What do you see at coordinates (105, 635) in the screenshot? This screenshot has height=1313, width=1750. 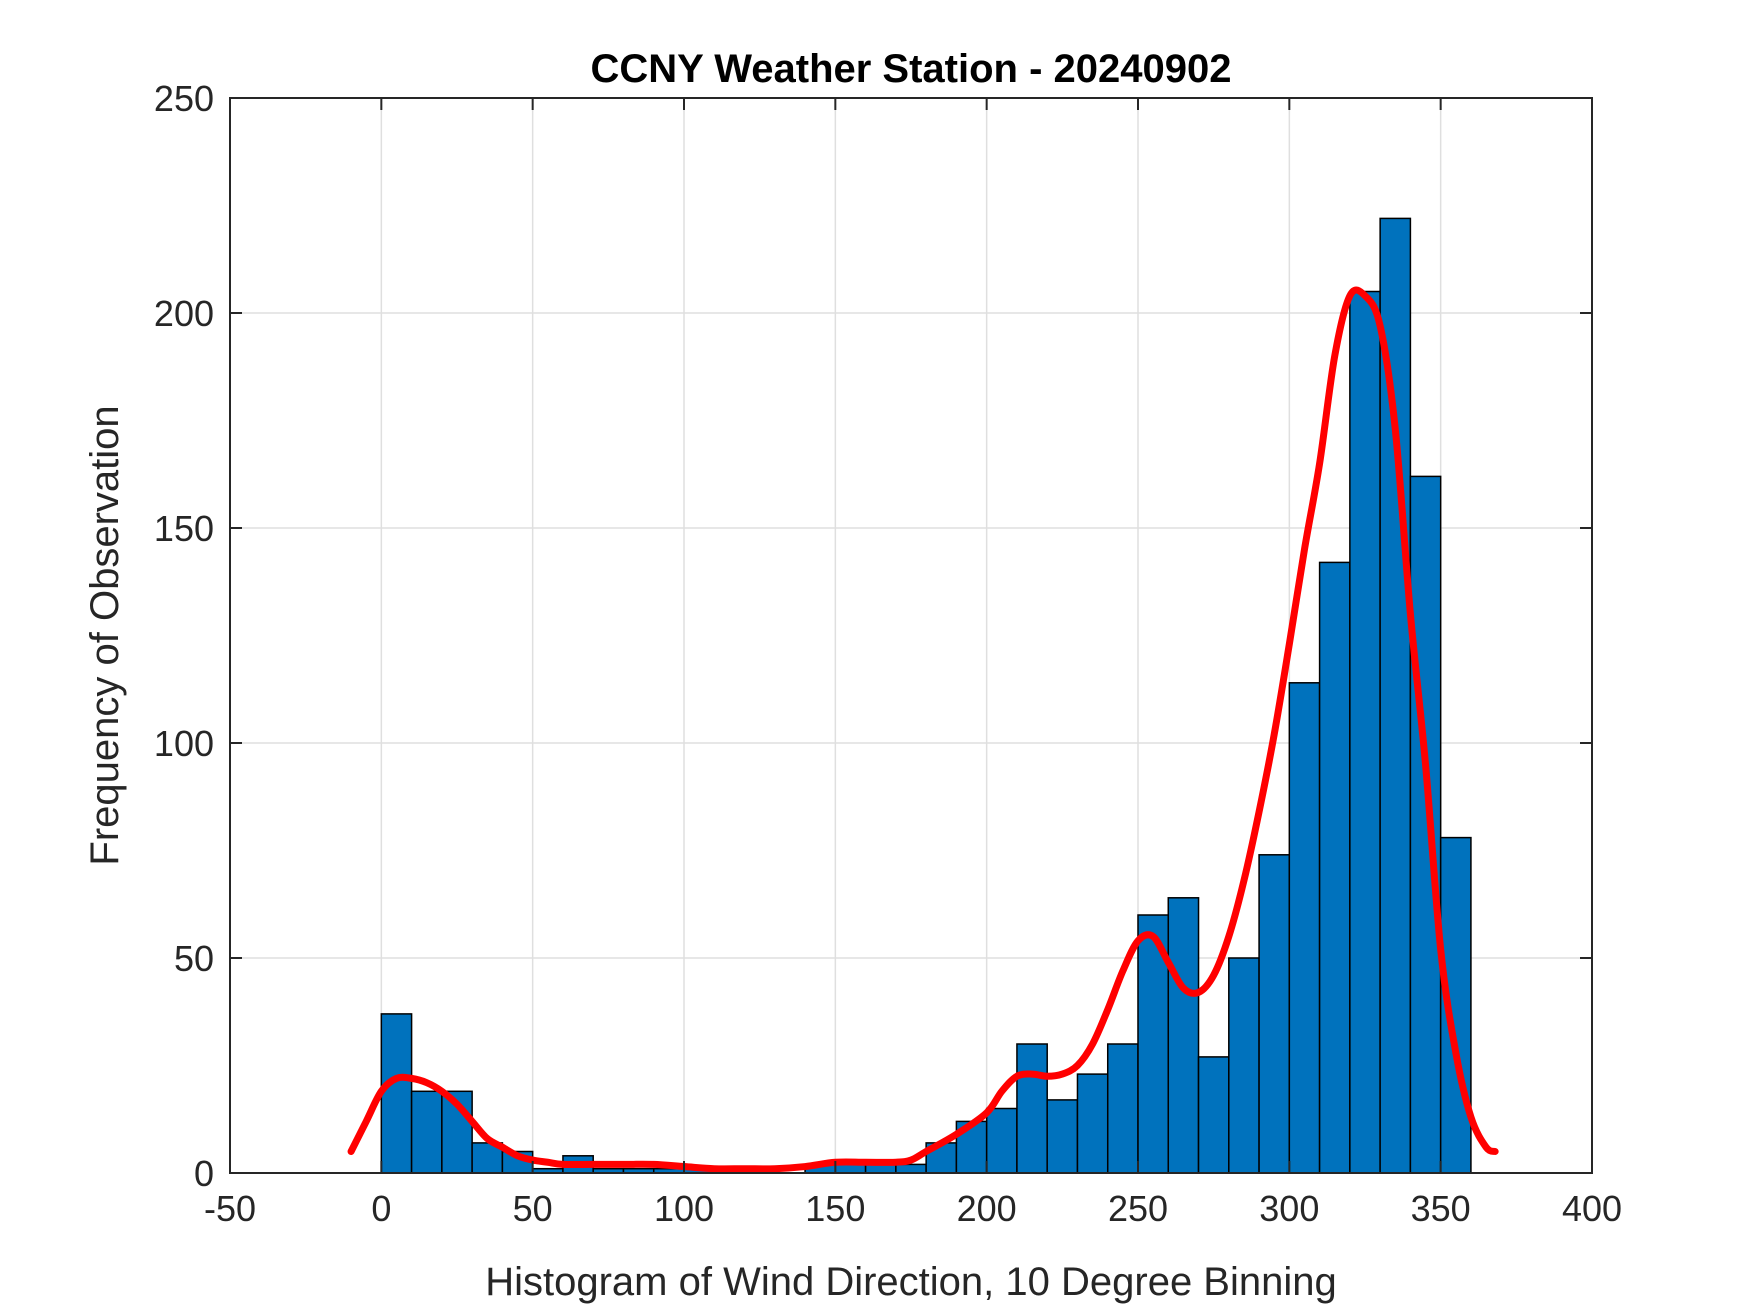 I see `y-axis-label: Frequency of Observation` at bounding box center [105, 635].